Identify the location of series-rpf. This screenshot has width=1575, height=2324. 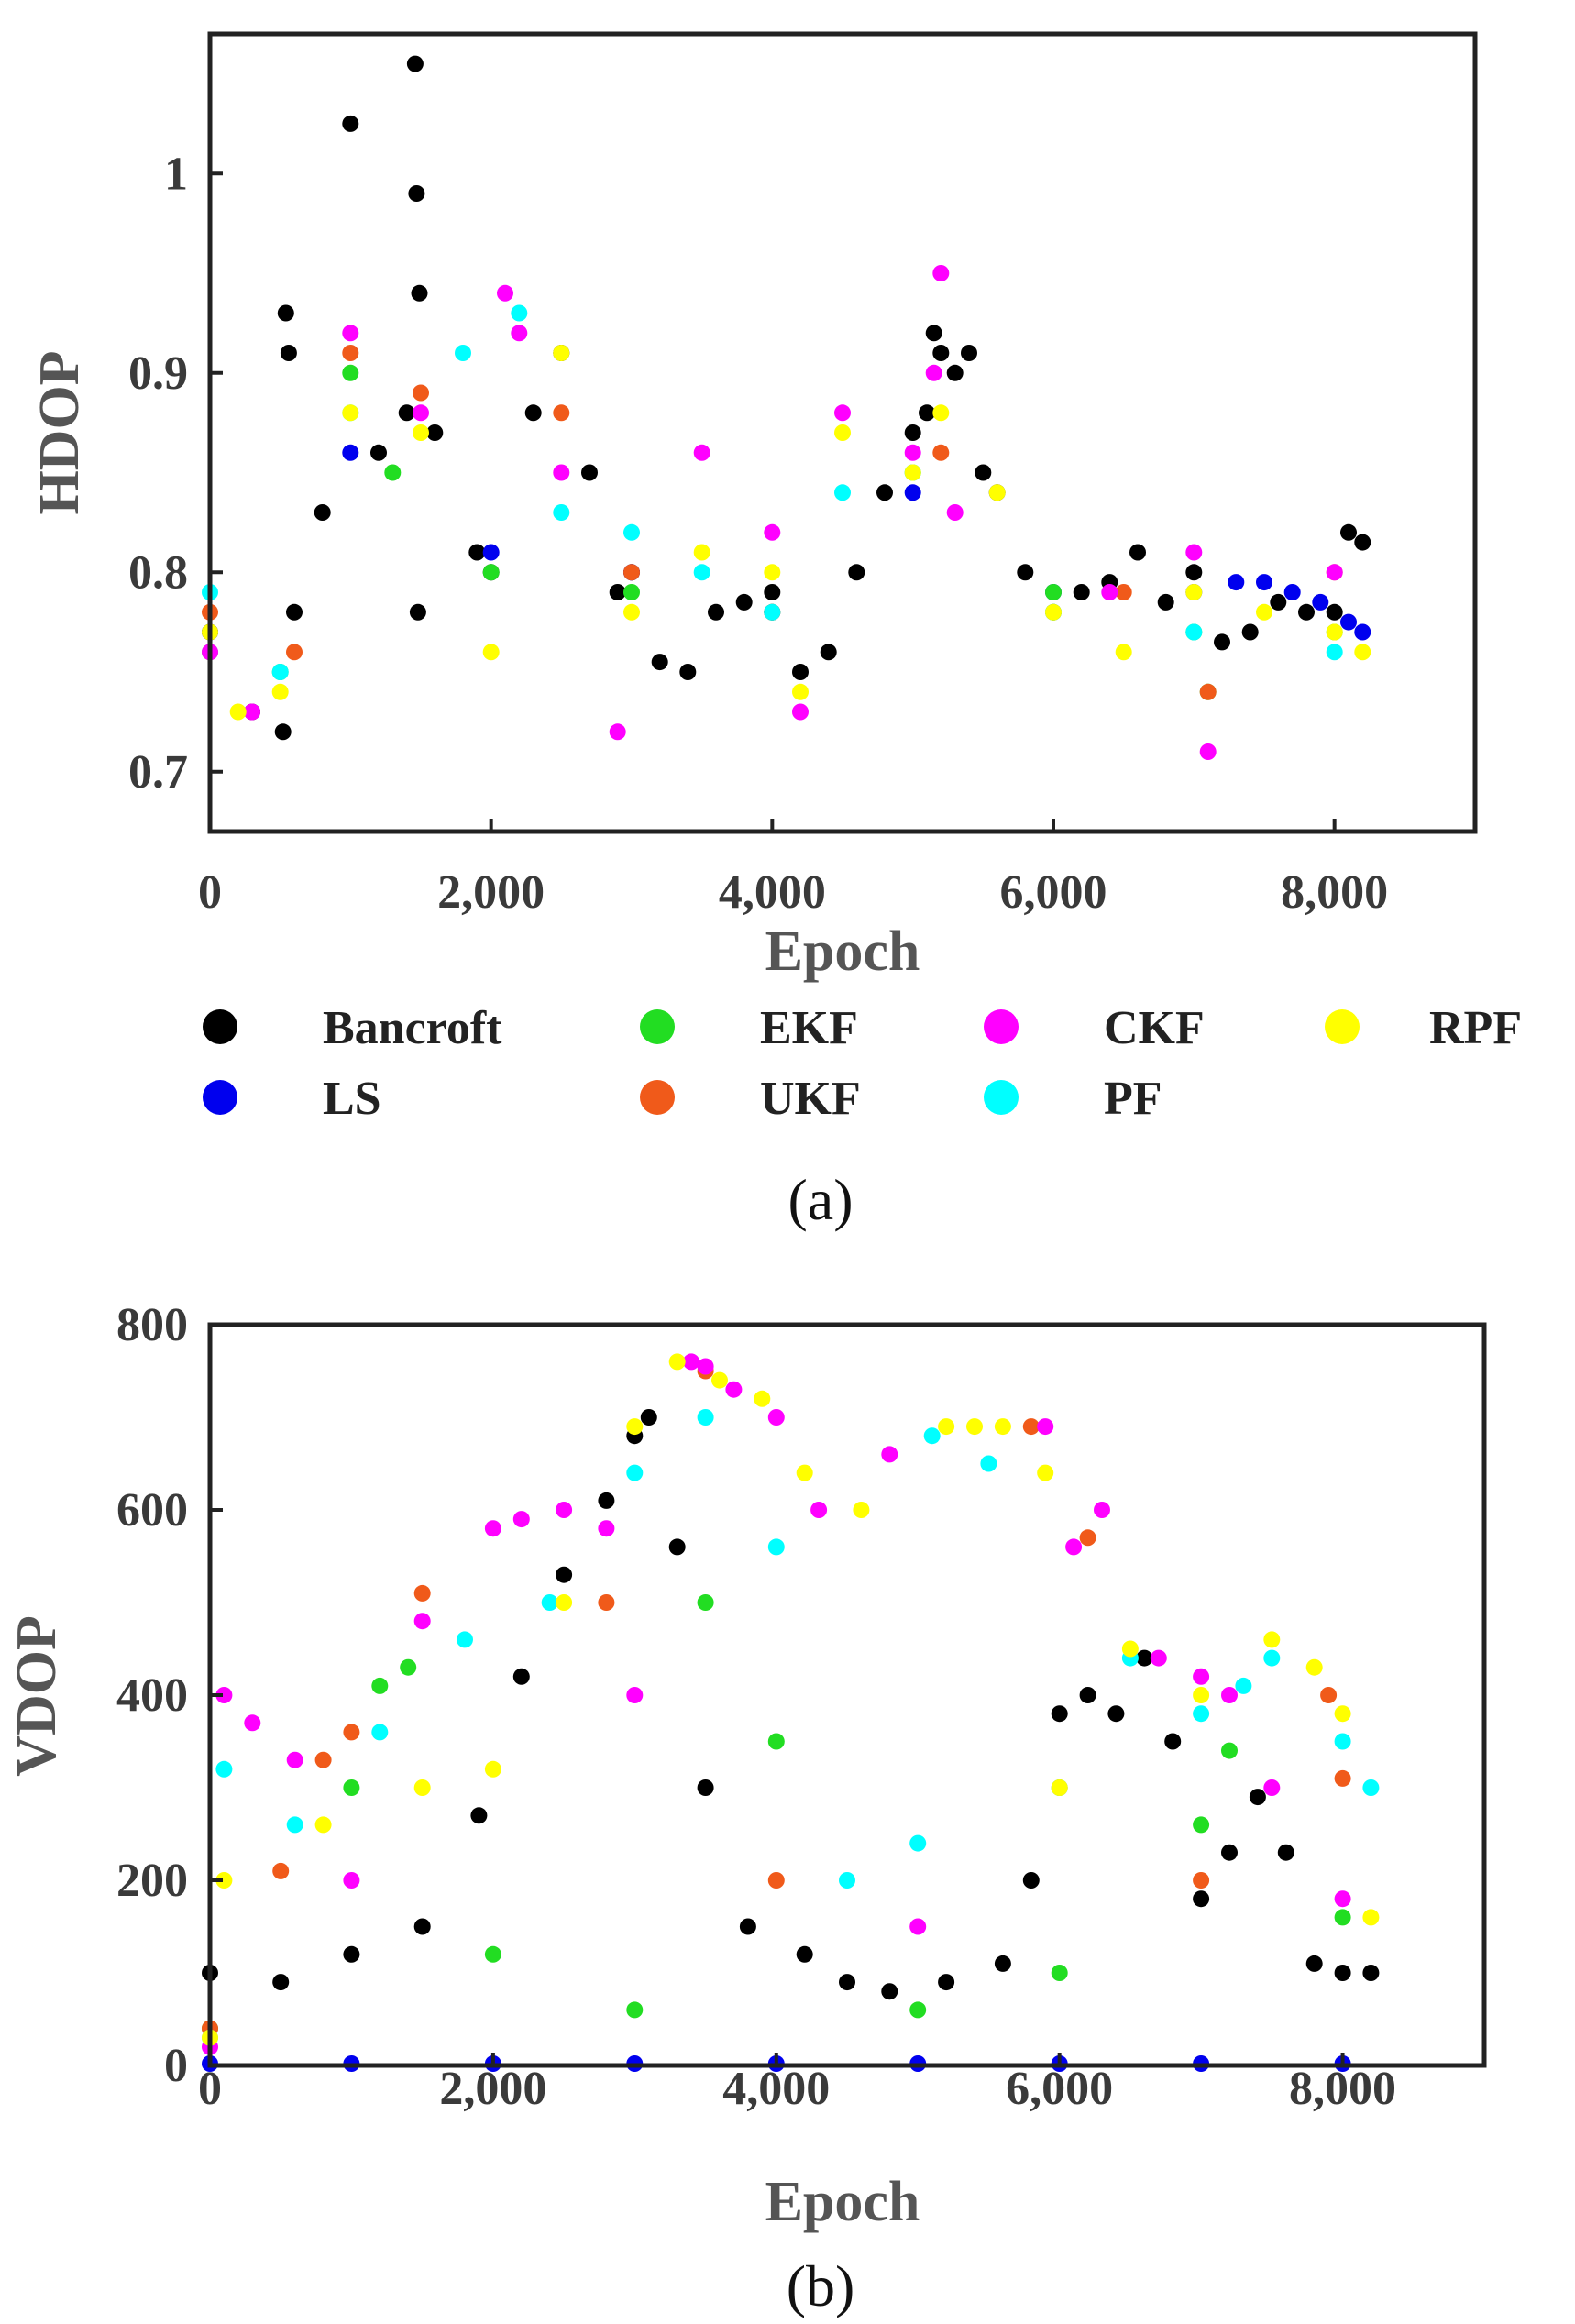
(786, 533).